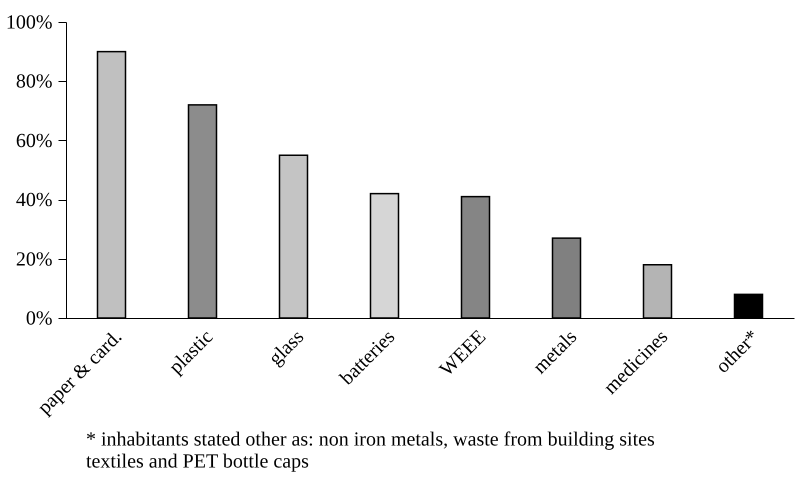 The image size is (799, 477). What do you see at coordinates (29, 23) in the screenshot?
I see `y-tick-label: 100%` at bounding box center [29, 23].